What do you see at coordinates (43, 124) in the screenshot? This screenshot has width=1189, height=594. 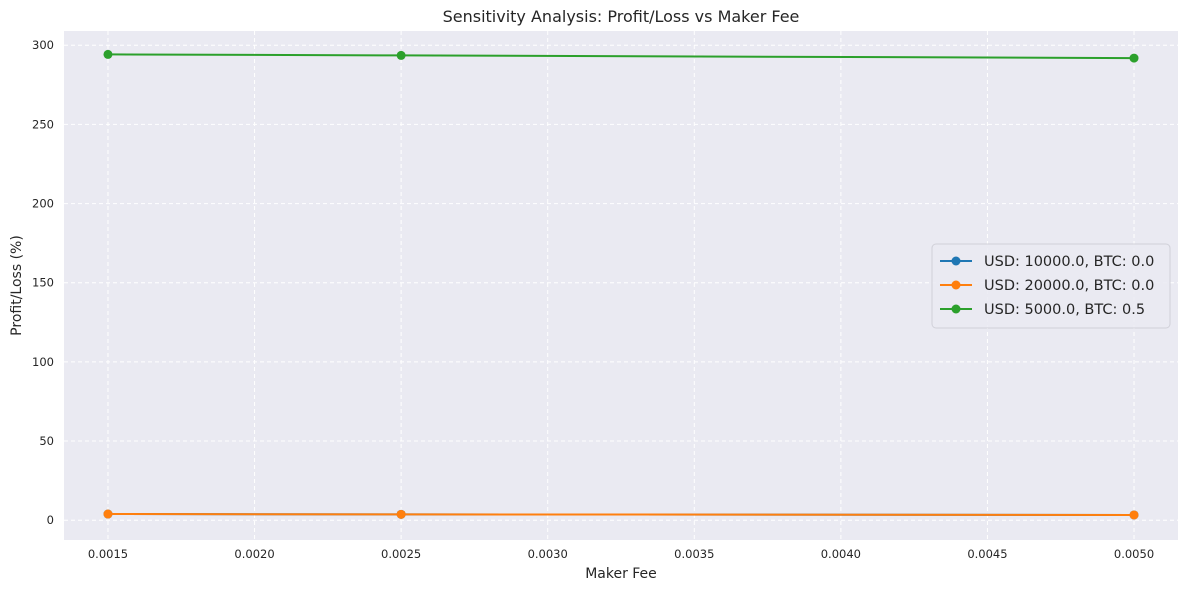 I see `y-tick-label: 250` at bounding box center [43, 124].